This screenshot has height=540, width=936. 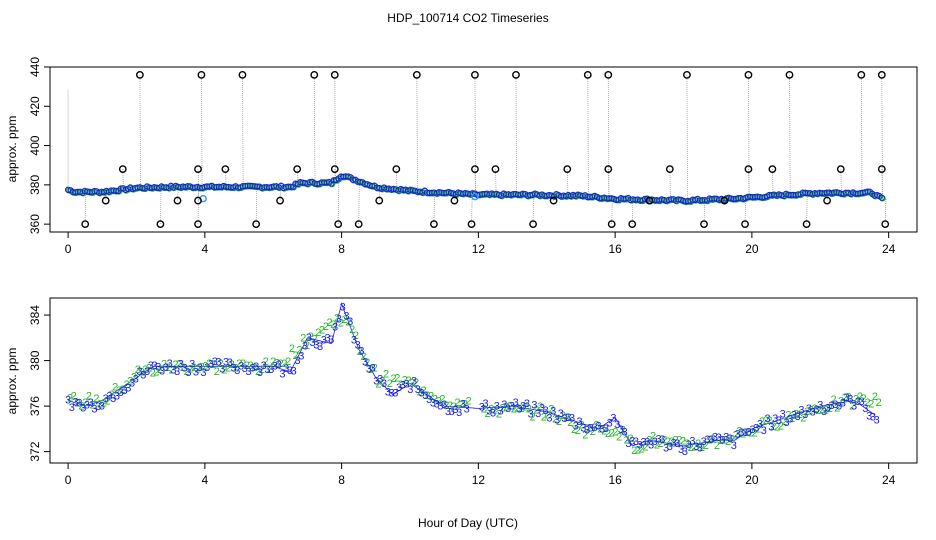 What do you see at coordinates (205, 480) in the screenshot?
I see `x-tick-label: 4` at bounding box center [205, 480].